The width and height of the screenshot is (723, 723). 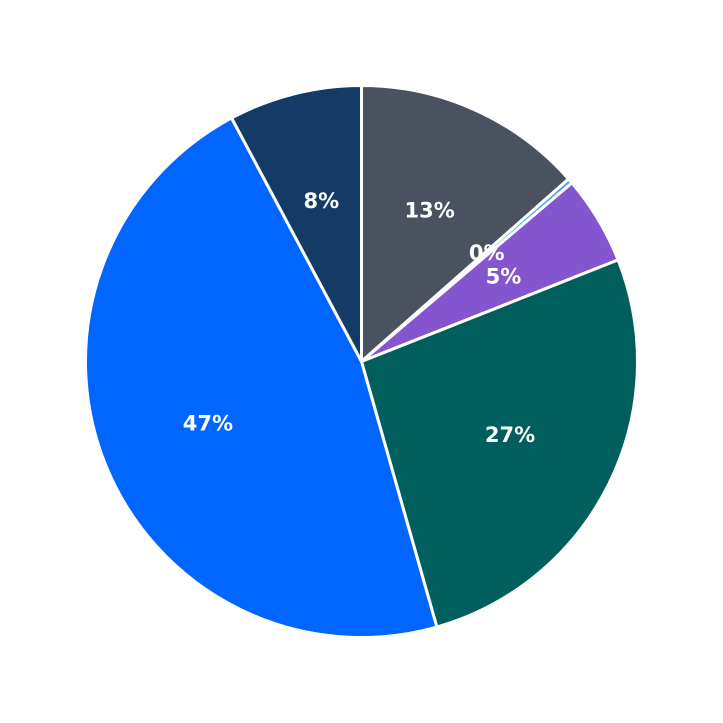 I want to click on slice-data-label: 5%, so click(x=504, y=276).